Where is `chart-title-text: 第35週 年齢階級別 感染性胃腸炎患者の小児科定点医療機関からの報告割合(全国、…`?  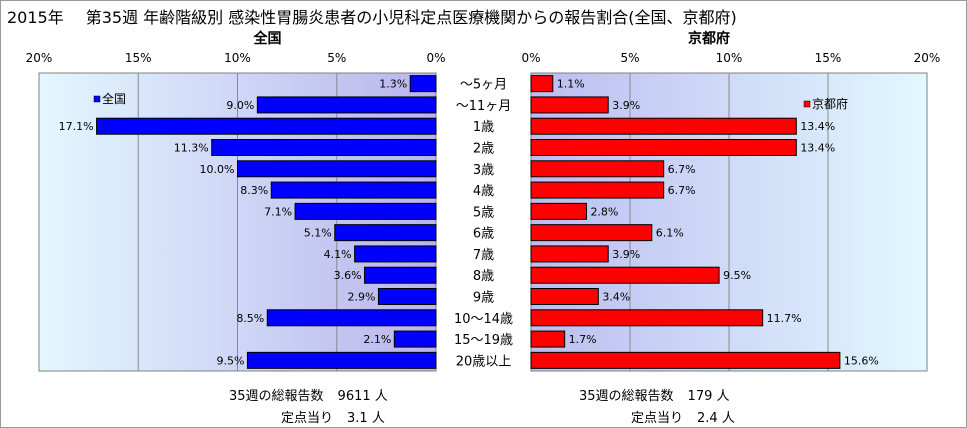
chart-title-text: 第35週 年齢階級別 感染性胃腸炎患者の小児科定点医療機関からの報告割合(全国、… is located at coordinates (411, 17).